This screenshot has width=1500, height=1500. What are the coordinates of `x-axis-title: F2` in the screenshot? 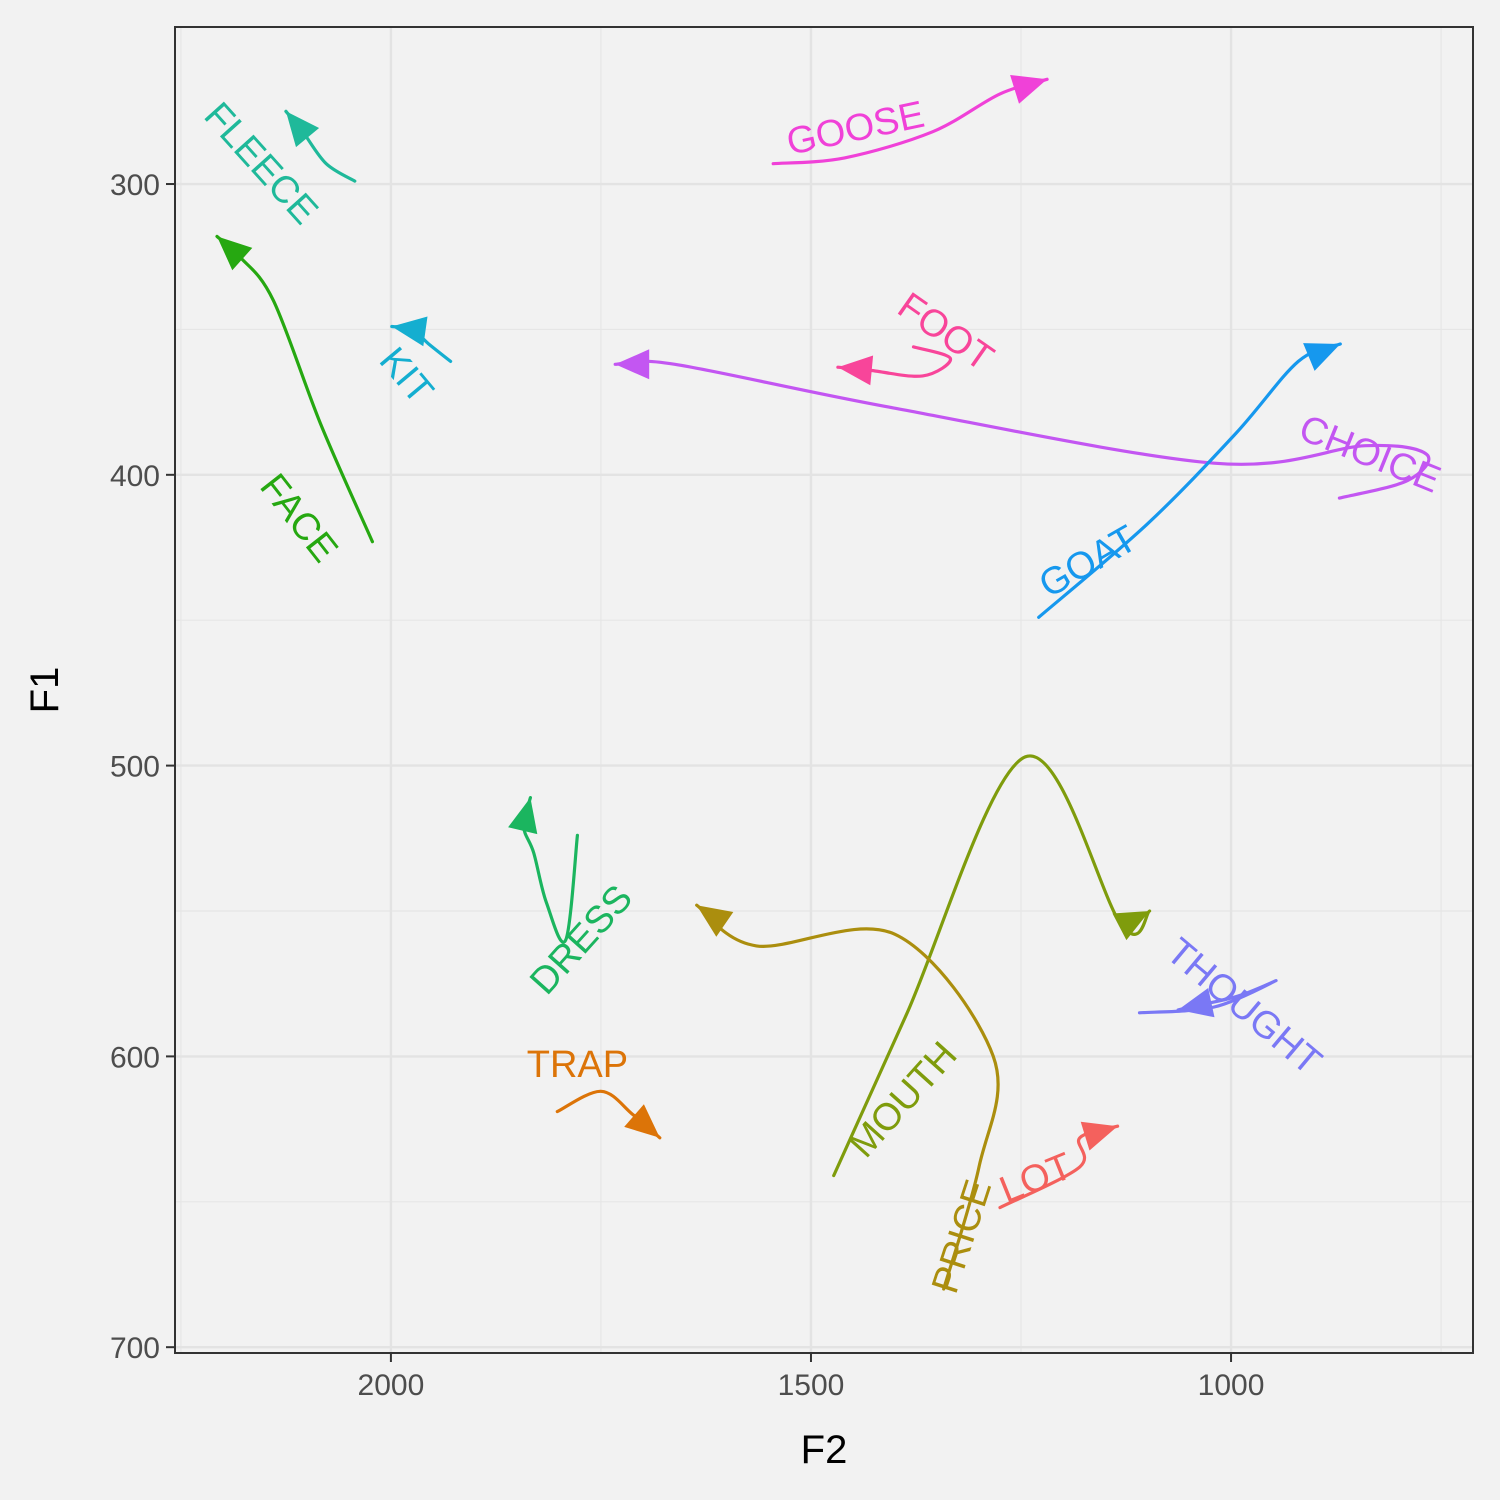 It's located at (824, 1450).